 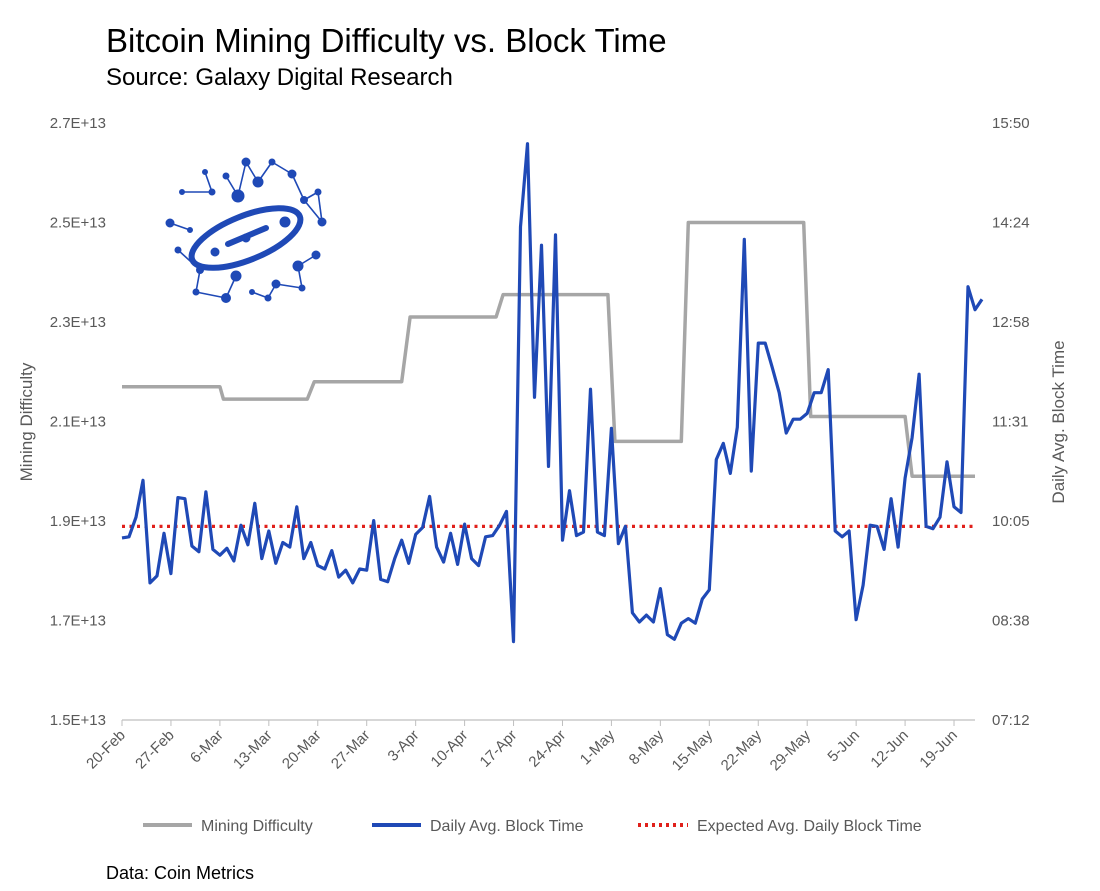 I want to click on legend-label-expected: Expected Avg. Daily Block Time, so click(x=809, y=826).